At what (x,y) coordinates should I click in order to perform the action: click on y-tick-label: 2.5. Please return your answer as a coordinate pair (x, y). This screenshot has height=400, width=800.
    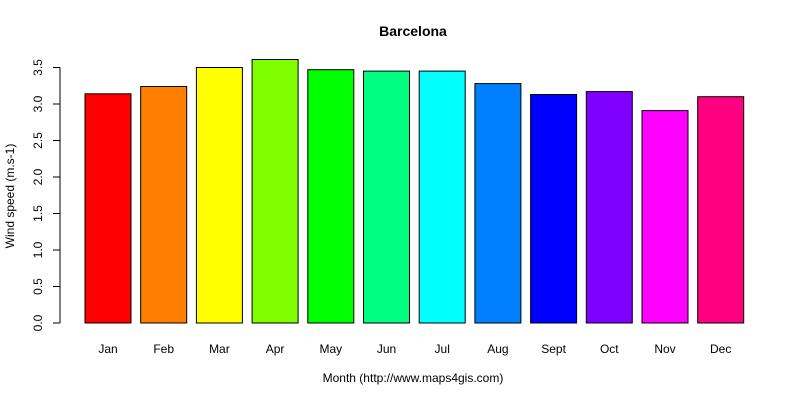
    Looking at the image, I should click on (38, 140).